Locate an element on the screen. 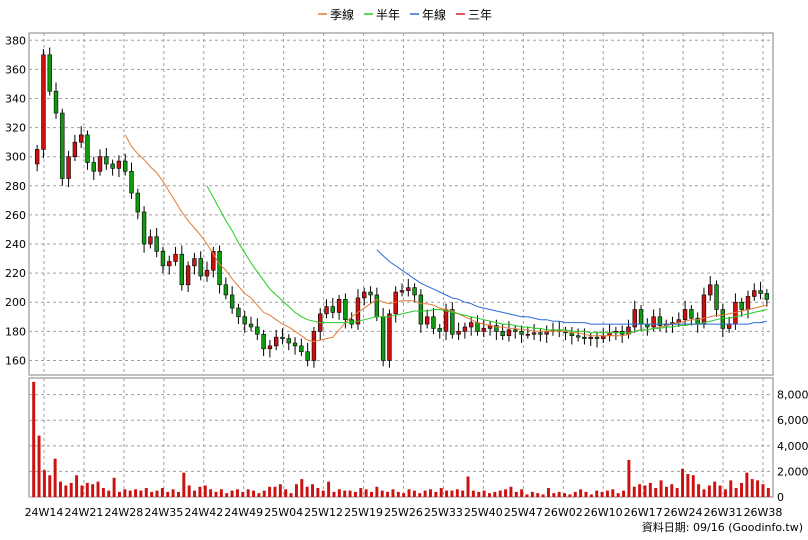 This screenshot has height=540, width=808. x-tick-label: 25W12 is located at coordinates (323, 512).